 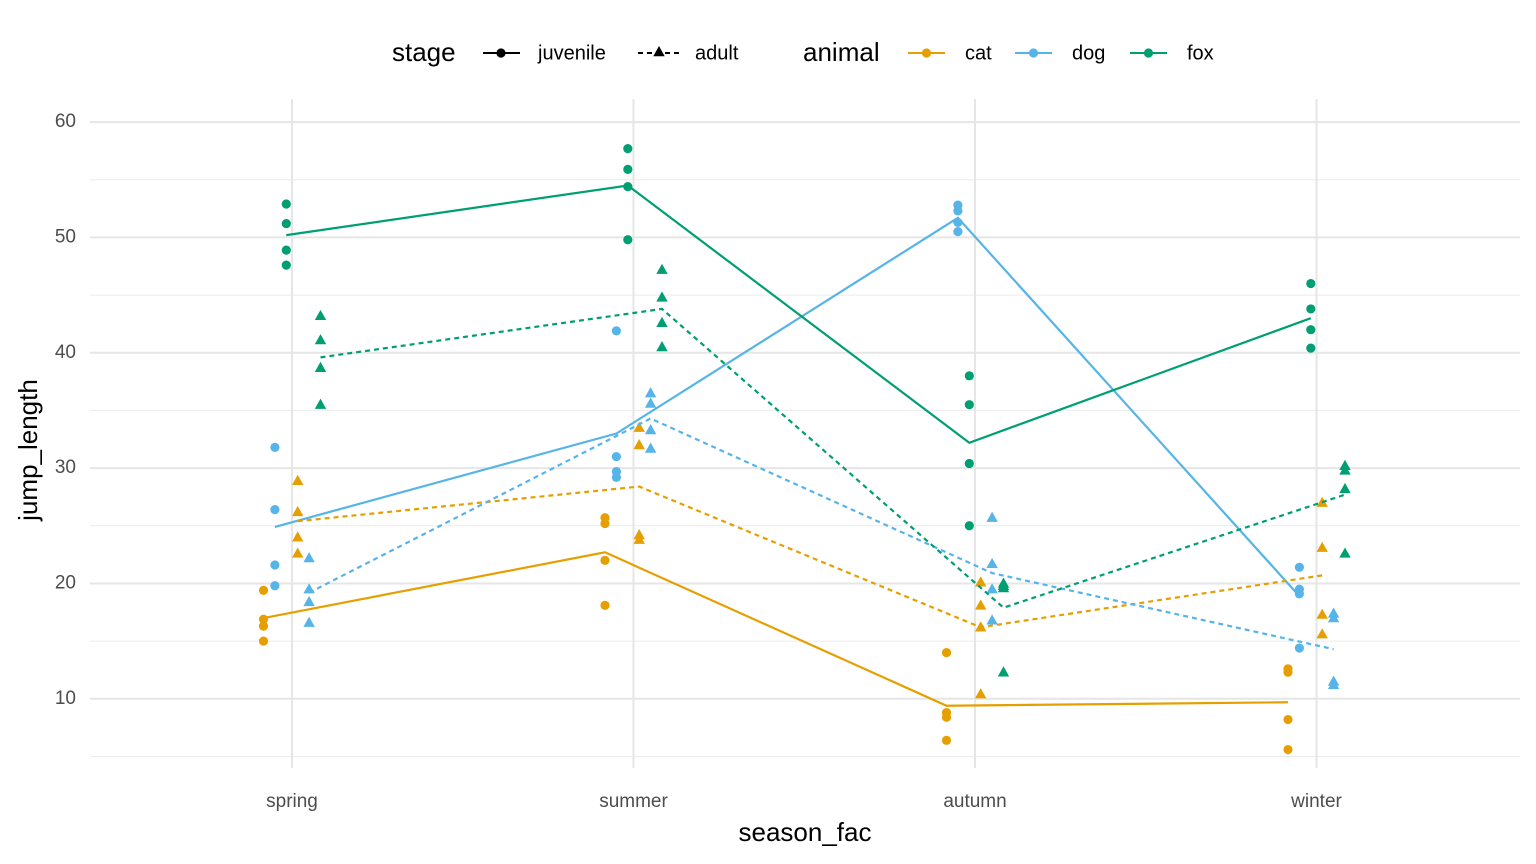 I want to click on x-axis-title: season_fac, so click(x=805, y=832).